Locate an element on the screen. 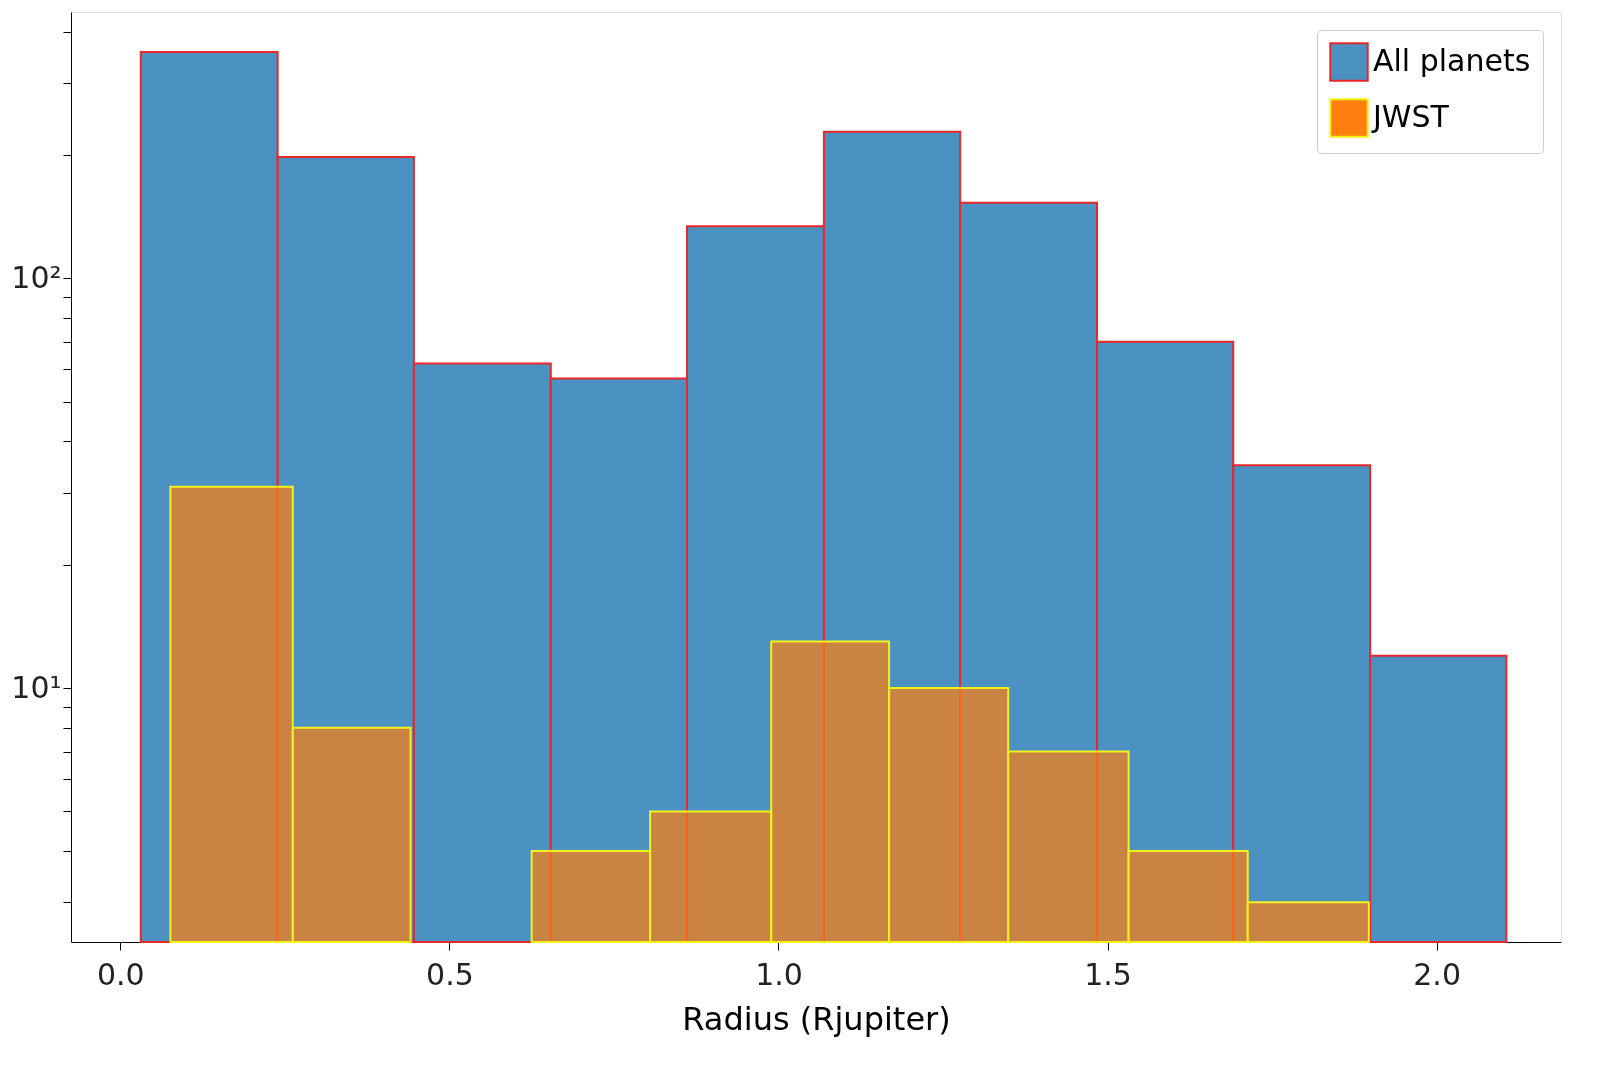 The image size is (1621, 1075). legend-label: All planets is located at coordinates (1452, 60).